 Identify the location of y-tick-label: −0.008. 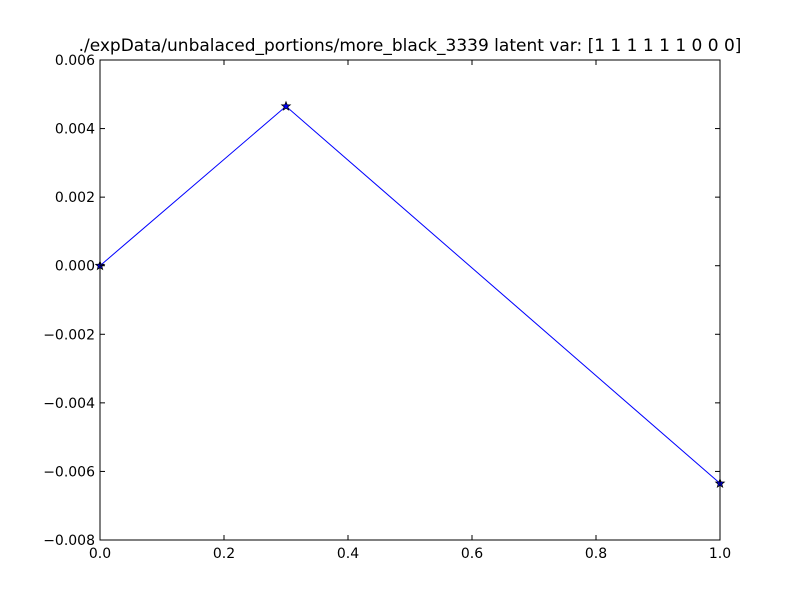
(69, 541).